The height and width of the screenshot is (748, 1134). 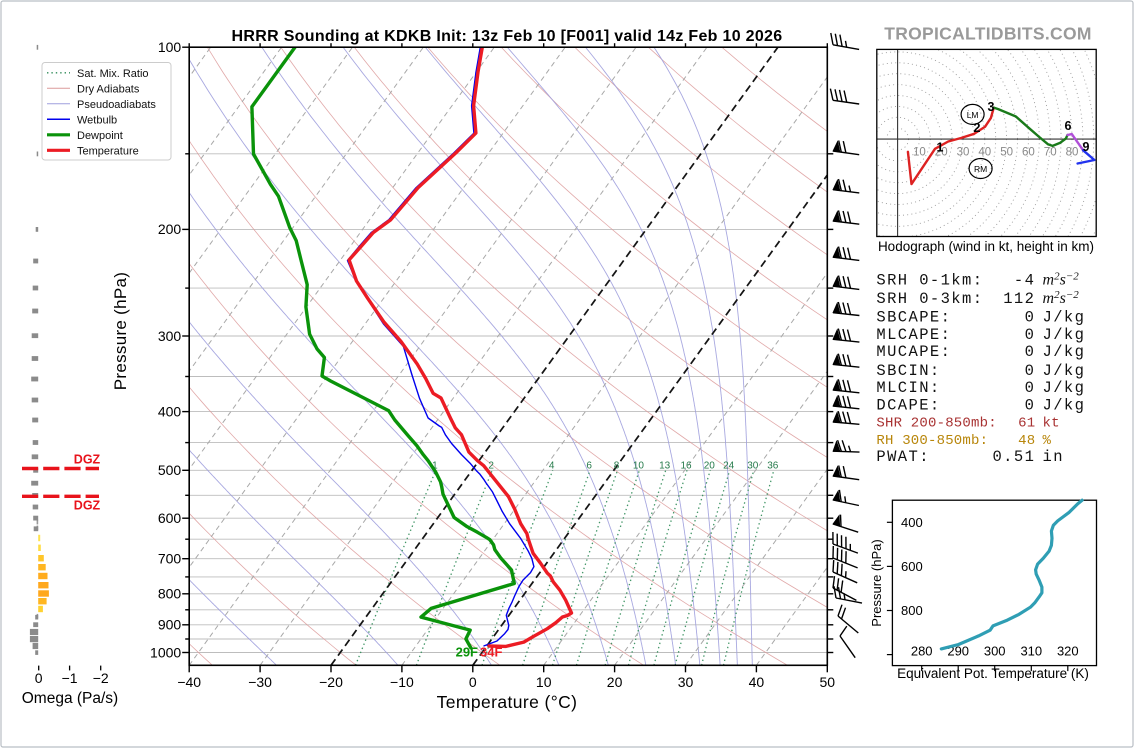 I want to click on svg-text: PWAT:, so click(x=903, y=457).